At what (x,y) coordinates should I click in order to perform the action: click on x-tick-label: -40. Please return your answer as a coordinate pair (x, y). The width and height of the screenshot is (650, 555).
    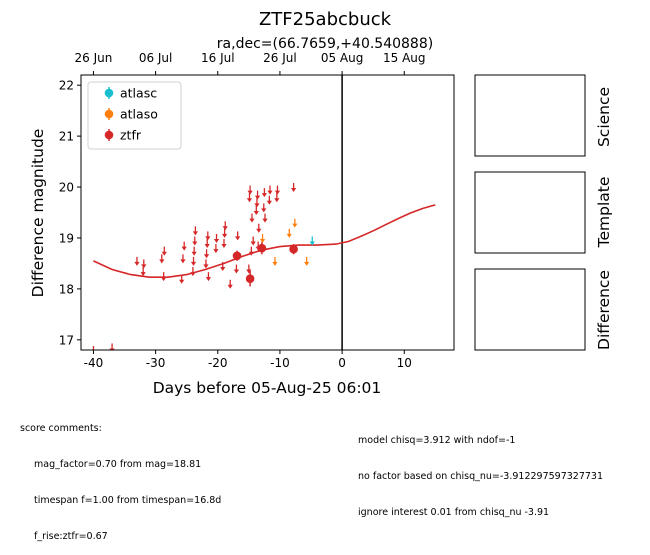
    Looking at the image, I should click on (94, 363).